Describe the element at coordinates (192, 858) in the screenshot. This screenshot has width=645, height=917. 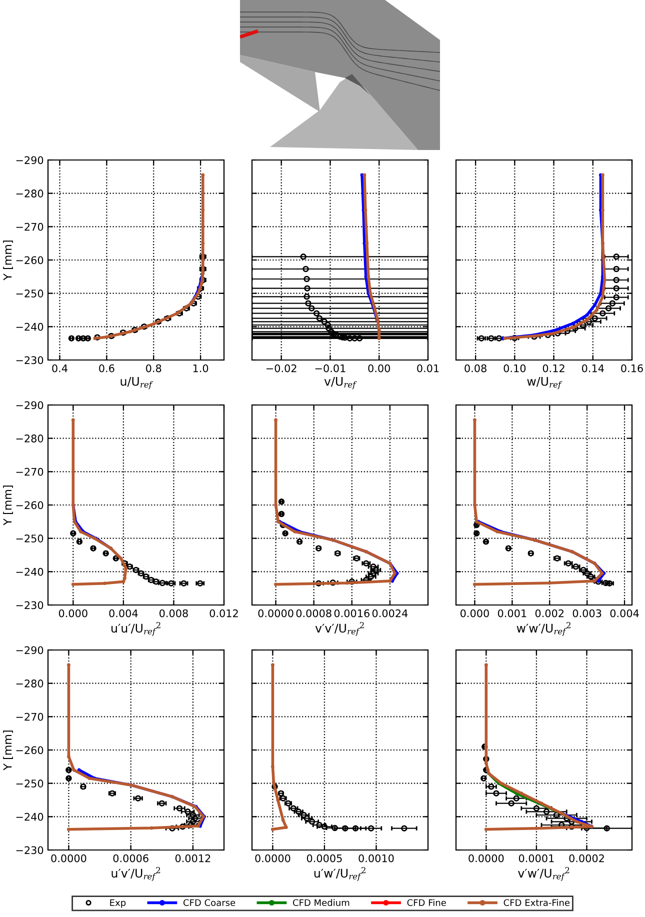
I see `x-tick-label: 0.0012` at that location.